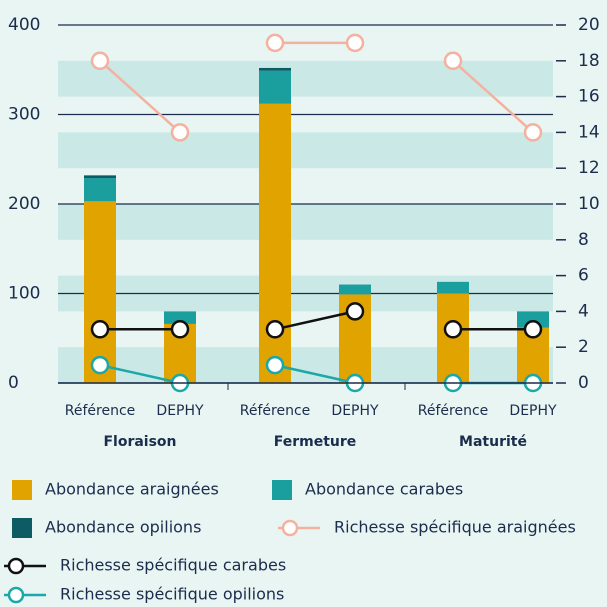 The image size is (607, 607). I want to click on group-label: Fermeture, so click(315, 442).